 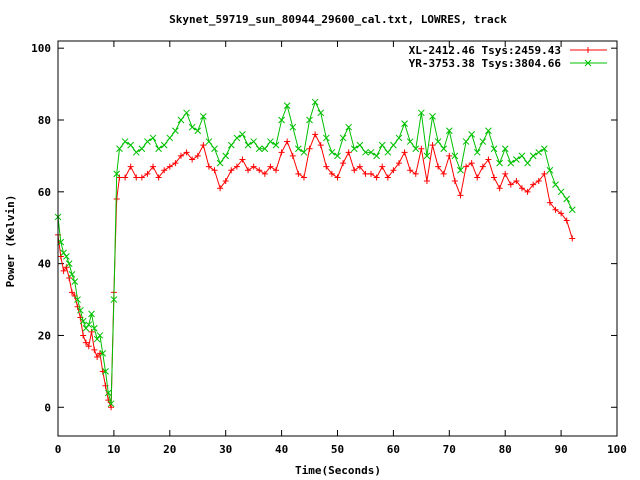 I want to click on x-tick-label: 0, so click(x=58, y=449).